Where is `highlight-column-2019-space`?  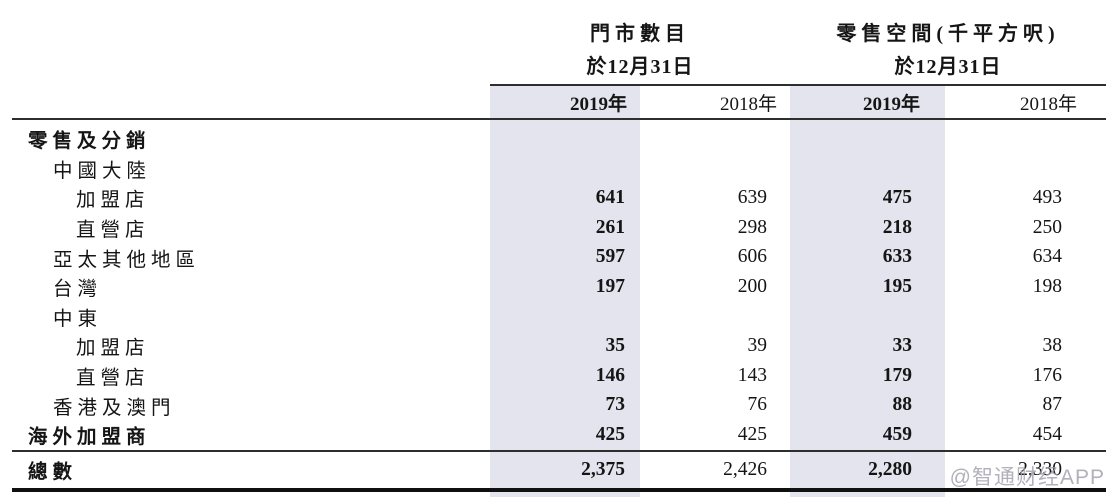
highlight-column-2019-space is located at coordinates (867, 291).